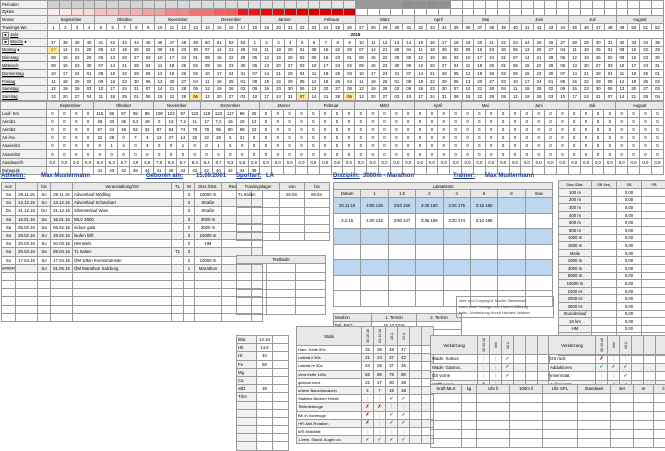  Describe the element at coordinates (122, 244) in the screenshot. I see `row-event: HM Wels` at that location.